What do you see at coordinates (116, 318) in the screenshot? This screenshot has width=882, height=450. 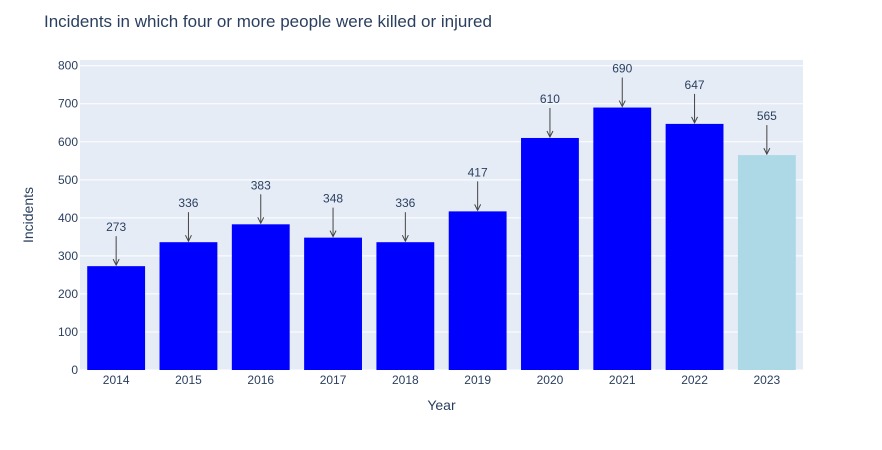 I see `bar-2014` at bounding box center [116, 318].